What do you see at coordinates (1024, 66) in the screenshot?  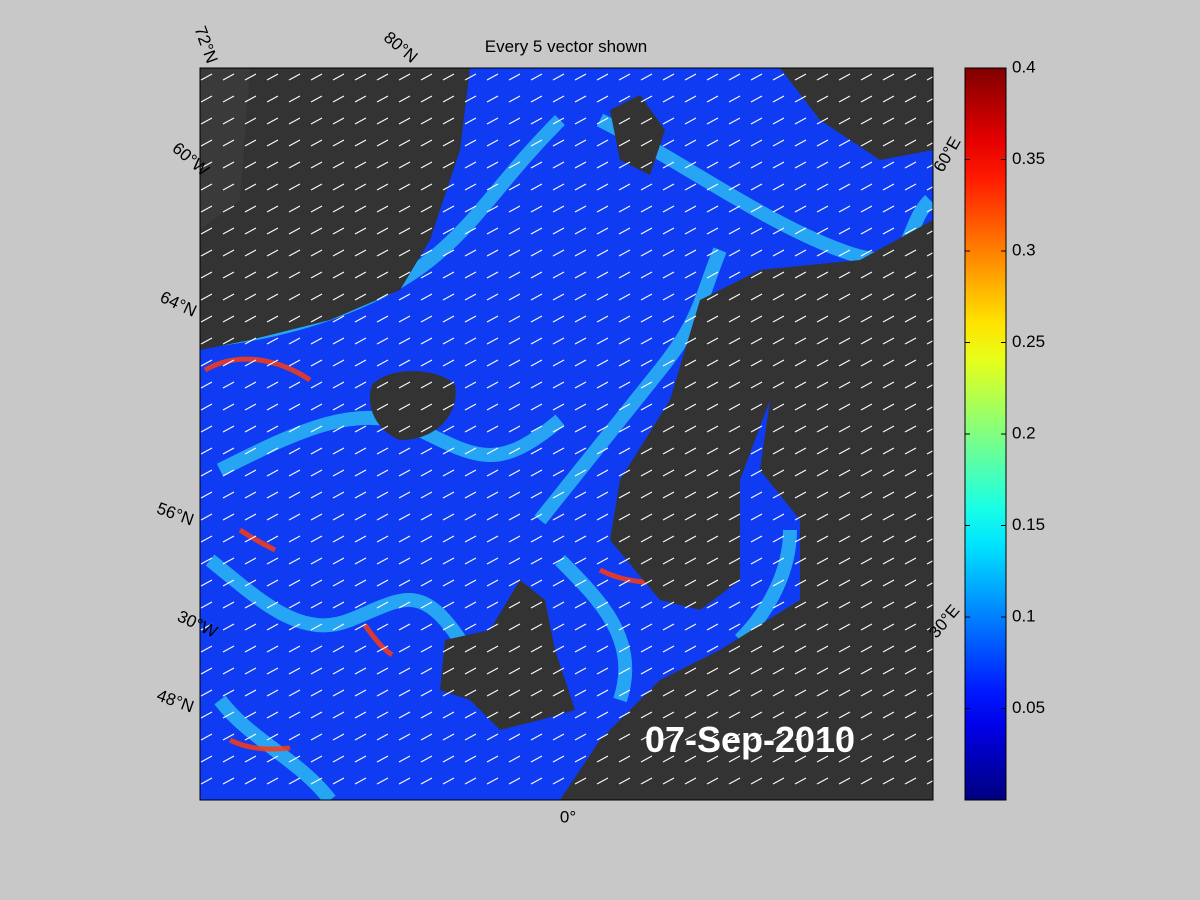 I see `colorbar-tick-label: 0.4` at bounding box center [1024, 66].